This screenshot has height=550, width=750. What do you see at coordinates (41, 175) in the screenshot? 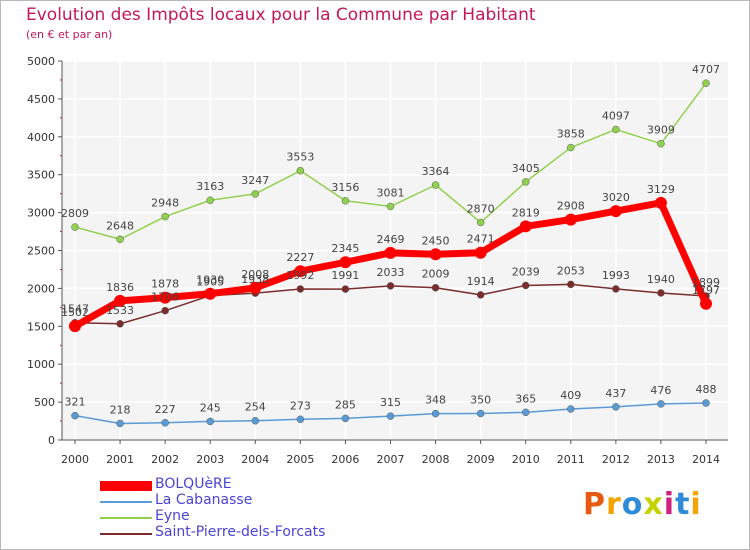
I see `y-tick-label: 3500` at bounding box center [41, 175].